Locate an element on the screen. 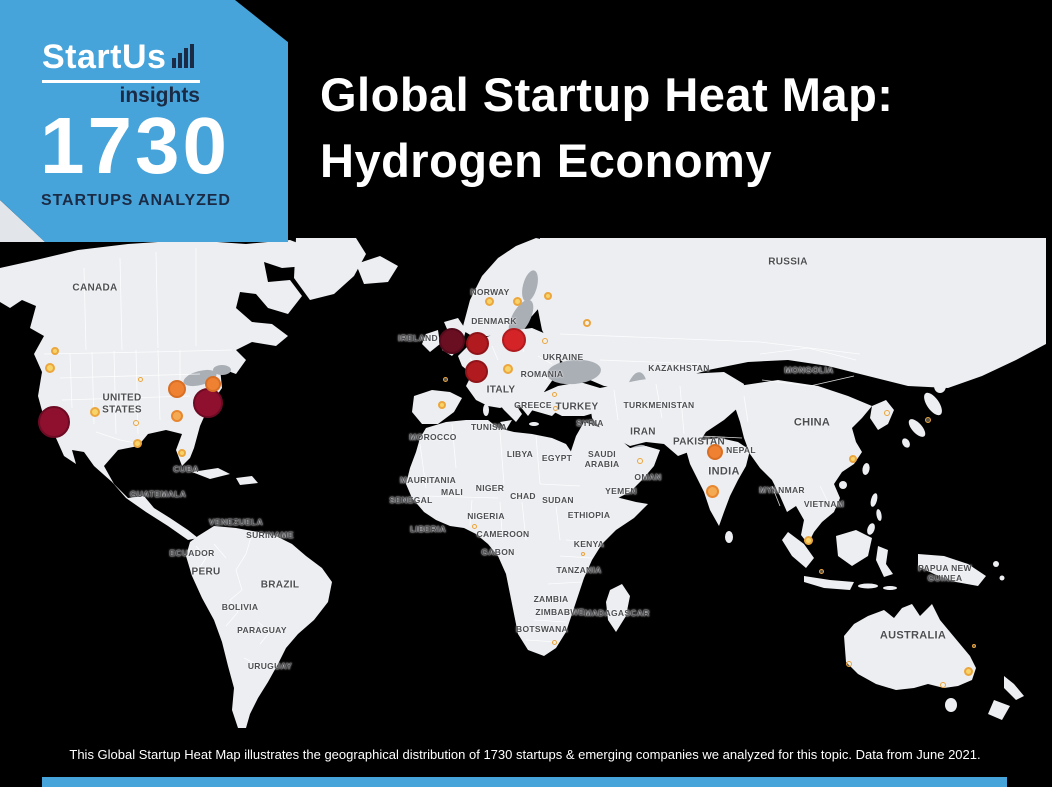 The image size is (1052, 787). crete is located at coordinates (534, 424).